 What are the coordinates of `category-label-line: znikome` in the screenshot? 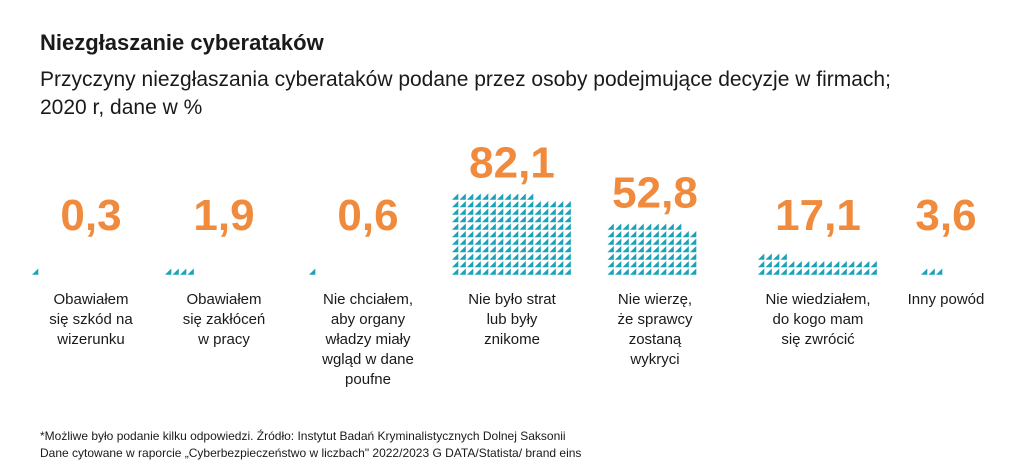 It's located at (512, 339).